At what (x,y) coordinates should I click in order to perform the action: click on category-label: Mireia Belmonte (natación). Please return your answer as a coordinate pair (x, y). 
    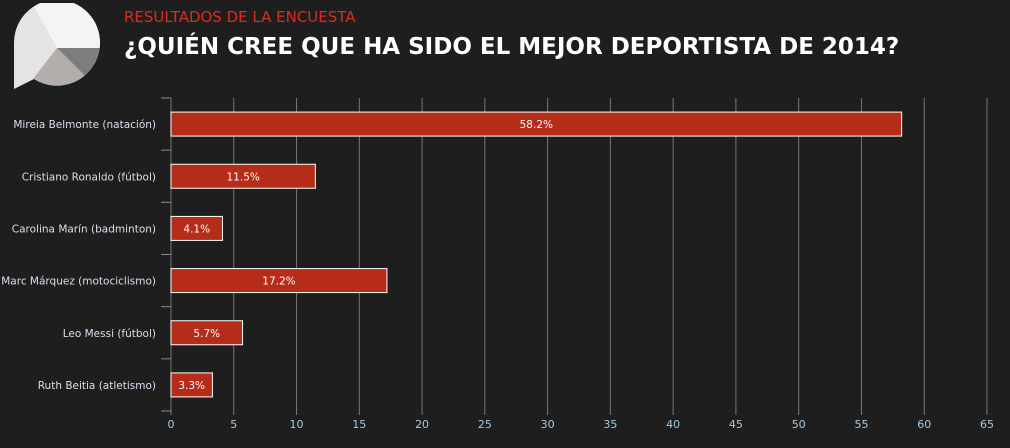
    Looking at the image, I should click on (84, 125).